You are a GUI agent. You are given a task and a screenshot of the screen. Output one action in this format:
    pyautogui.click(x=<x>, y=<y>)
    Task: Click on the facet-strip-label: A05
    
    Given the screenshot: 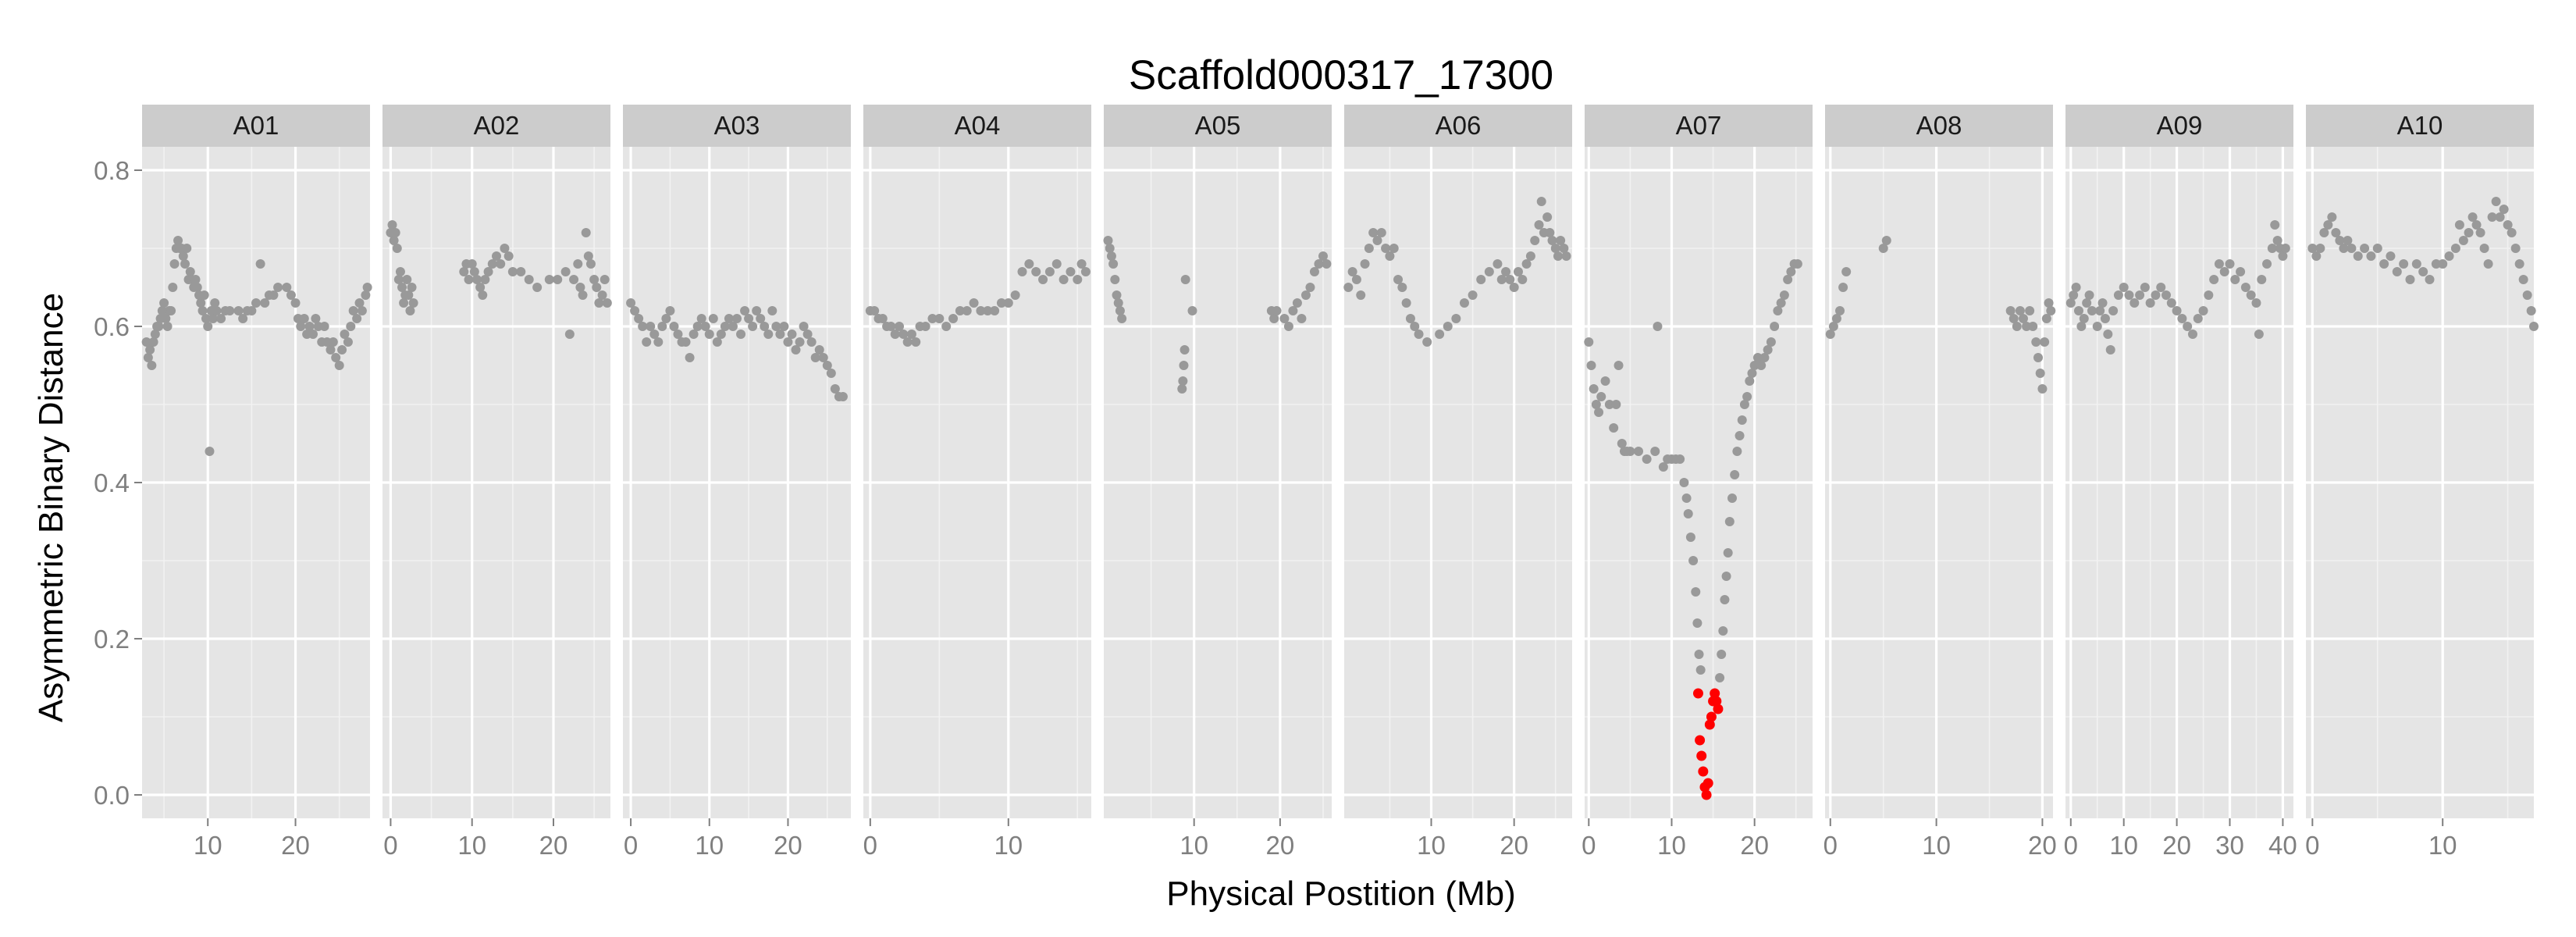 What is the action you would take?
    pyautogui.click(x=1218, y=125)
    